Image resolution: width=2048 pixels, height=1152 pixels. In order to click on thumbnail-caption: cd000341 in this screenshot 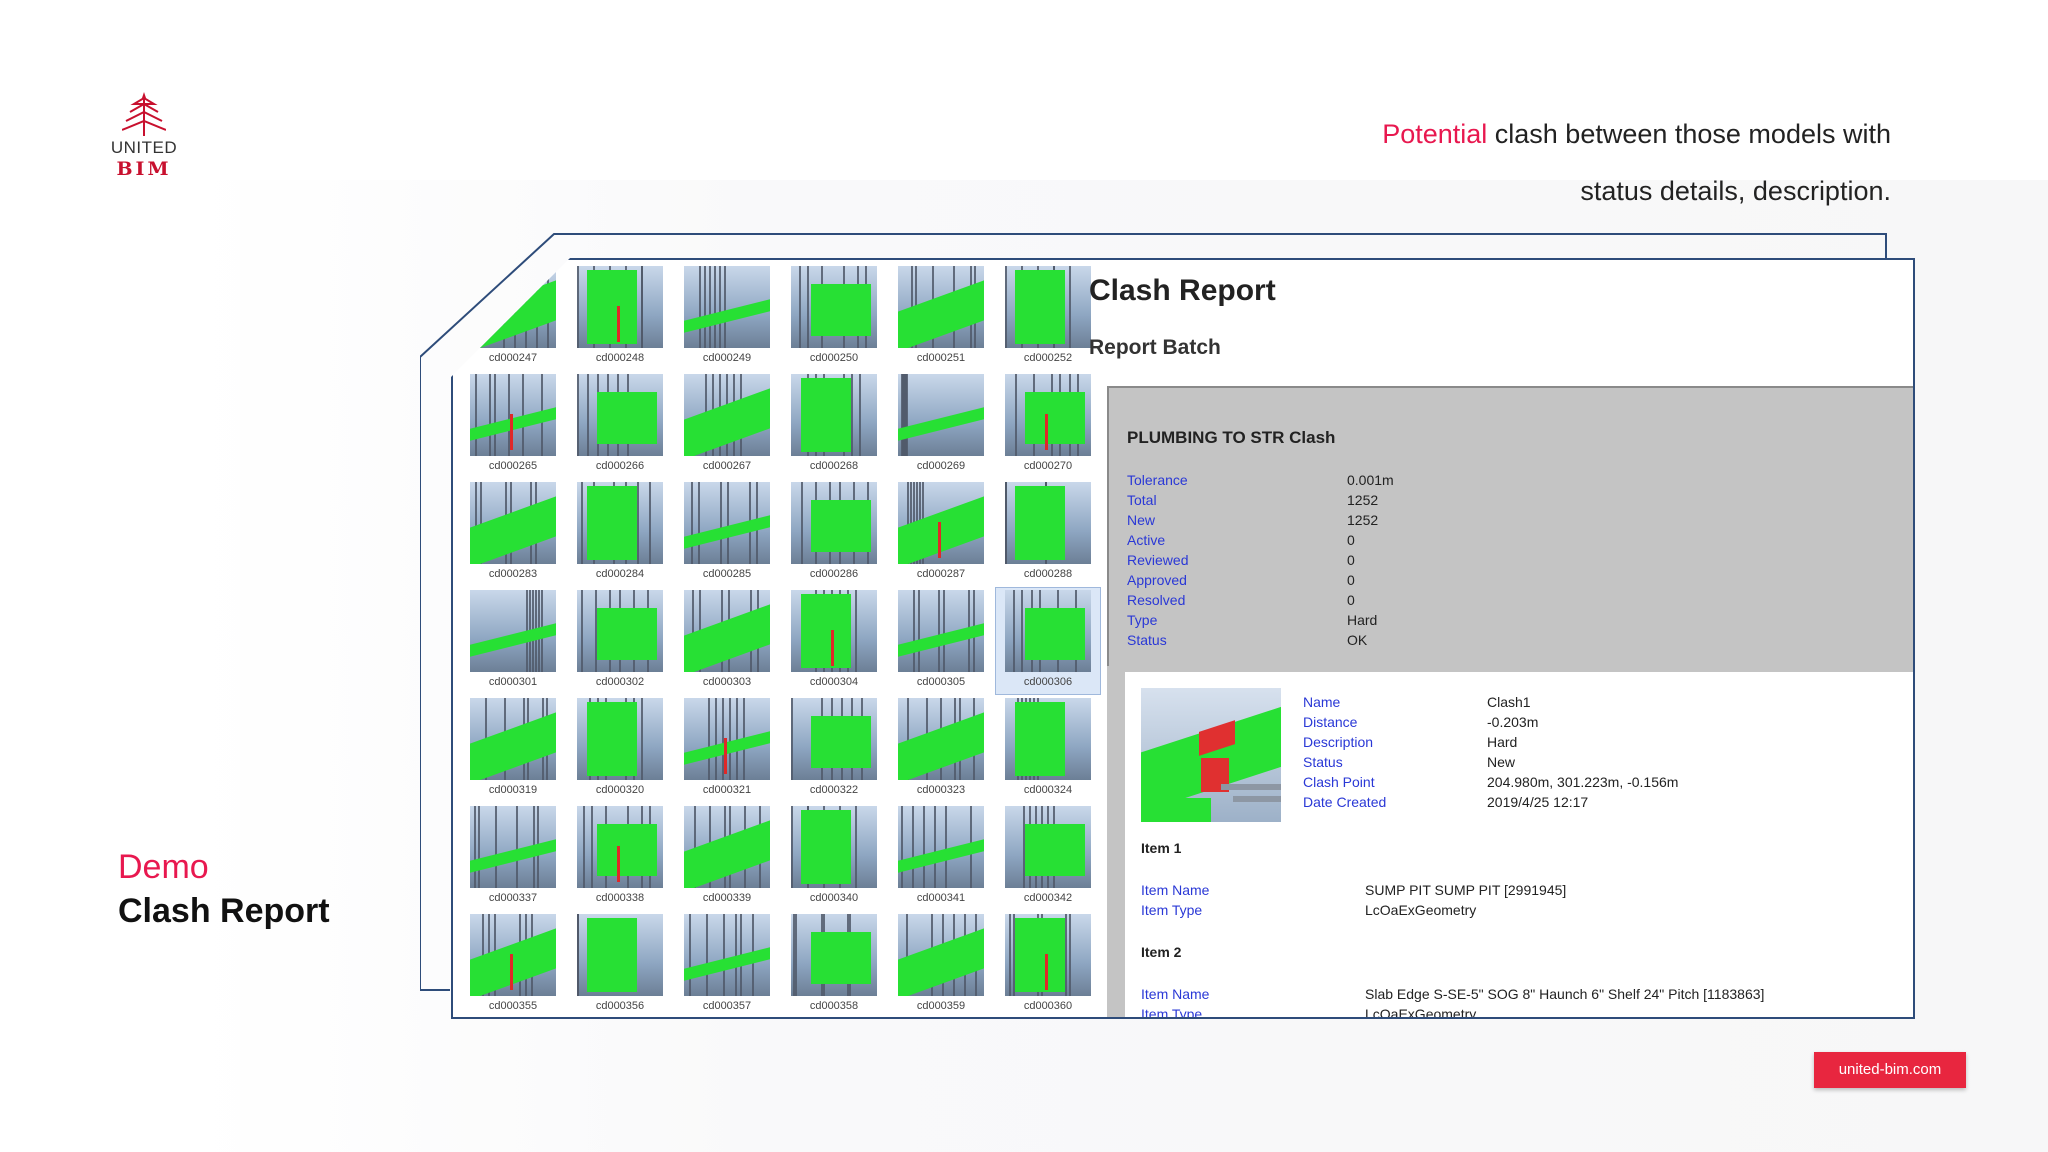, I will do `click(941, 898)`.